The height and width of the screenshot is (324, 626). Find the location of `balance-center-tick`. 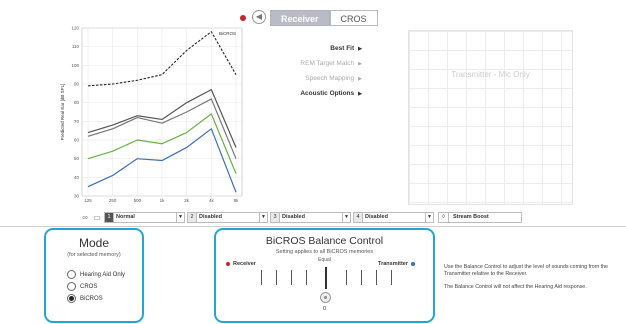

balance-center-tick is located at coordinates (326, 278).